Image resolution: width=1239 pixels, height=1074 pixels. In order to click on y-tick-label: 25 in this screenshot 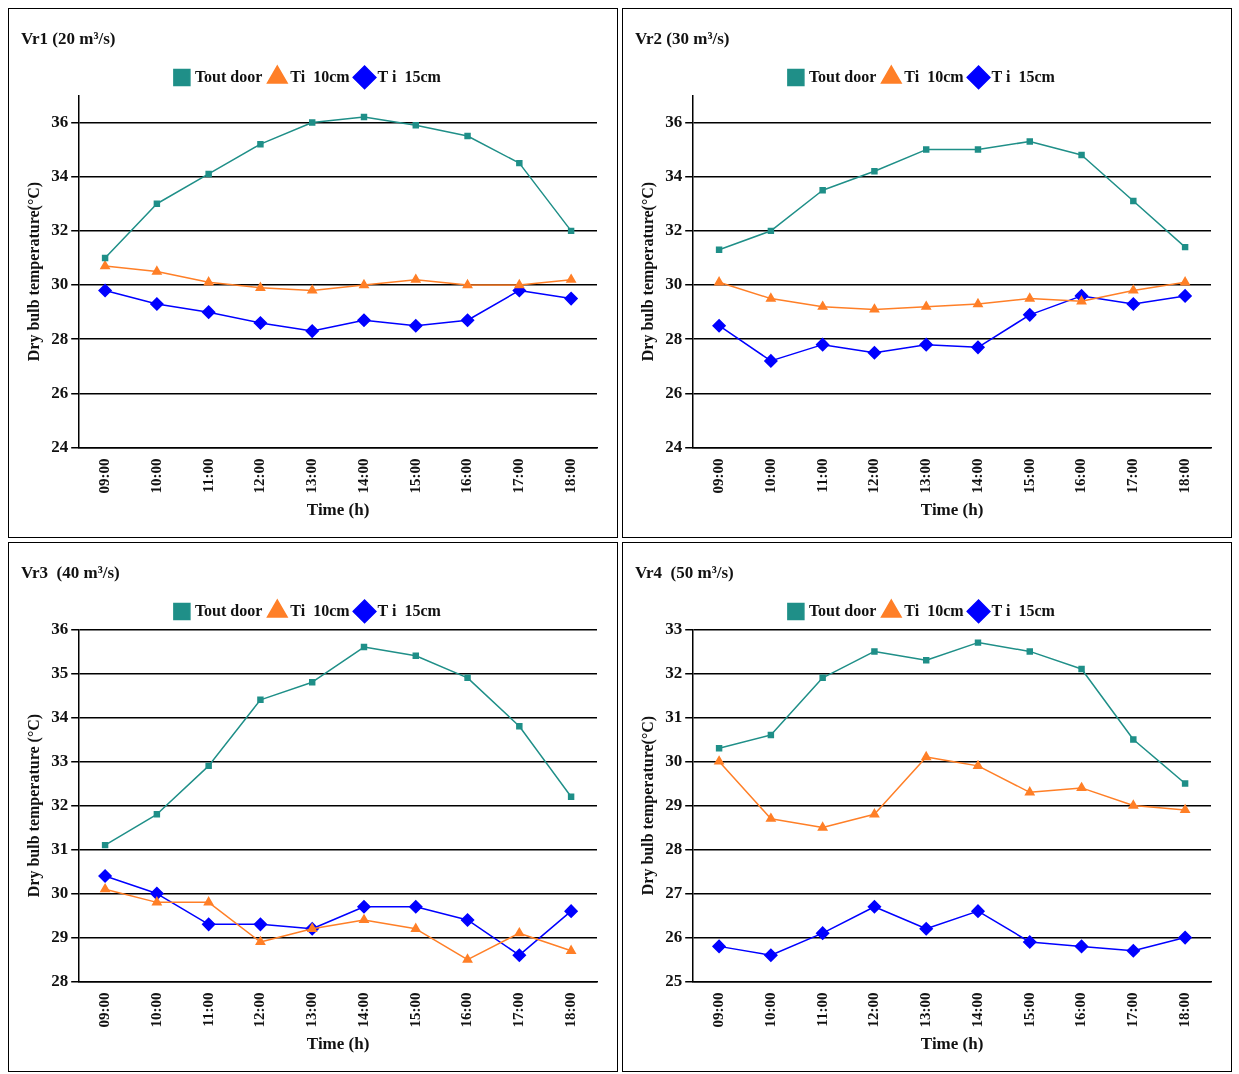, I will do `click(674, 980)`.